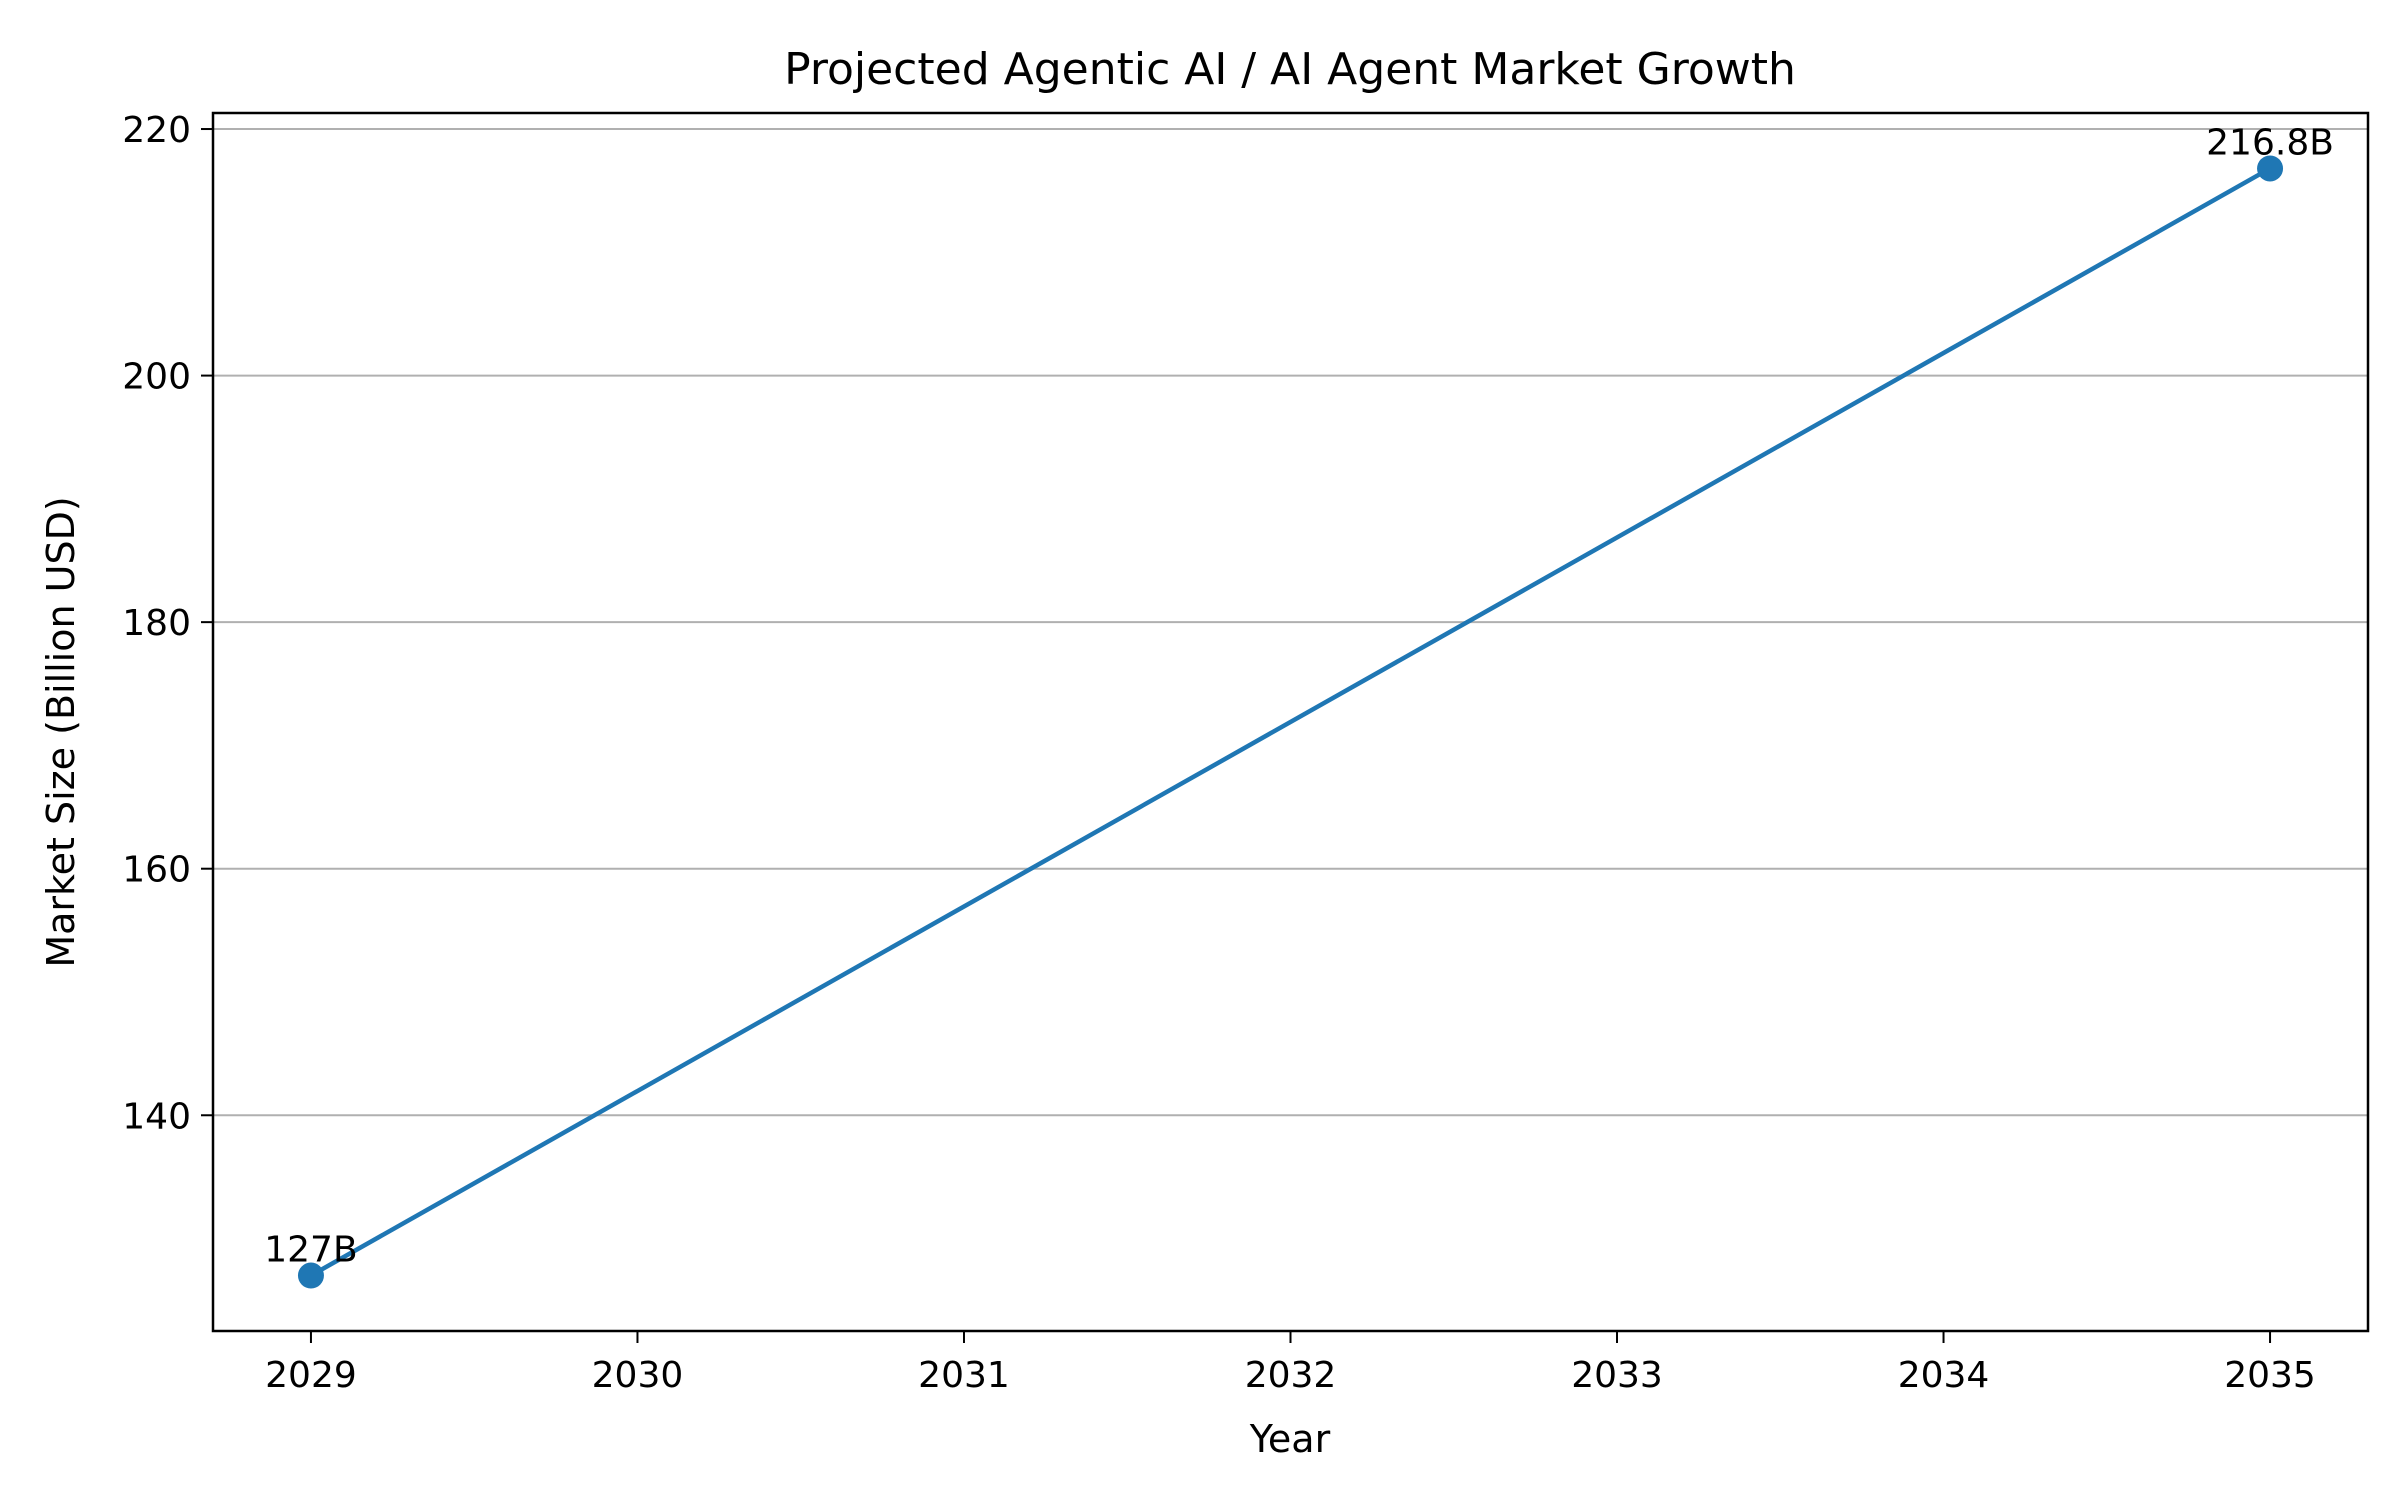 This screenshot has height=1500, width=2400. I want to click on data-label: 127B, so click(310, 1250).